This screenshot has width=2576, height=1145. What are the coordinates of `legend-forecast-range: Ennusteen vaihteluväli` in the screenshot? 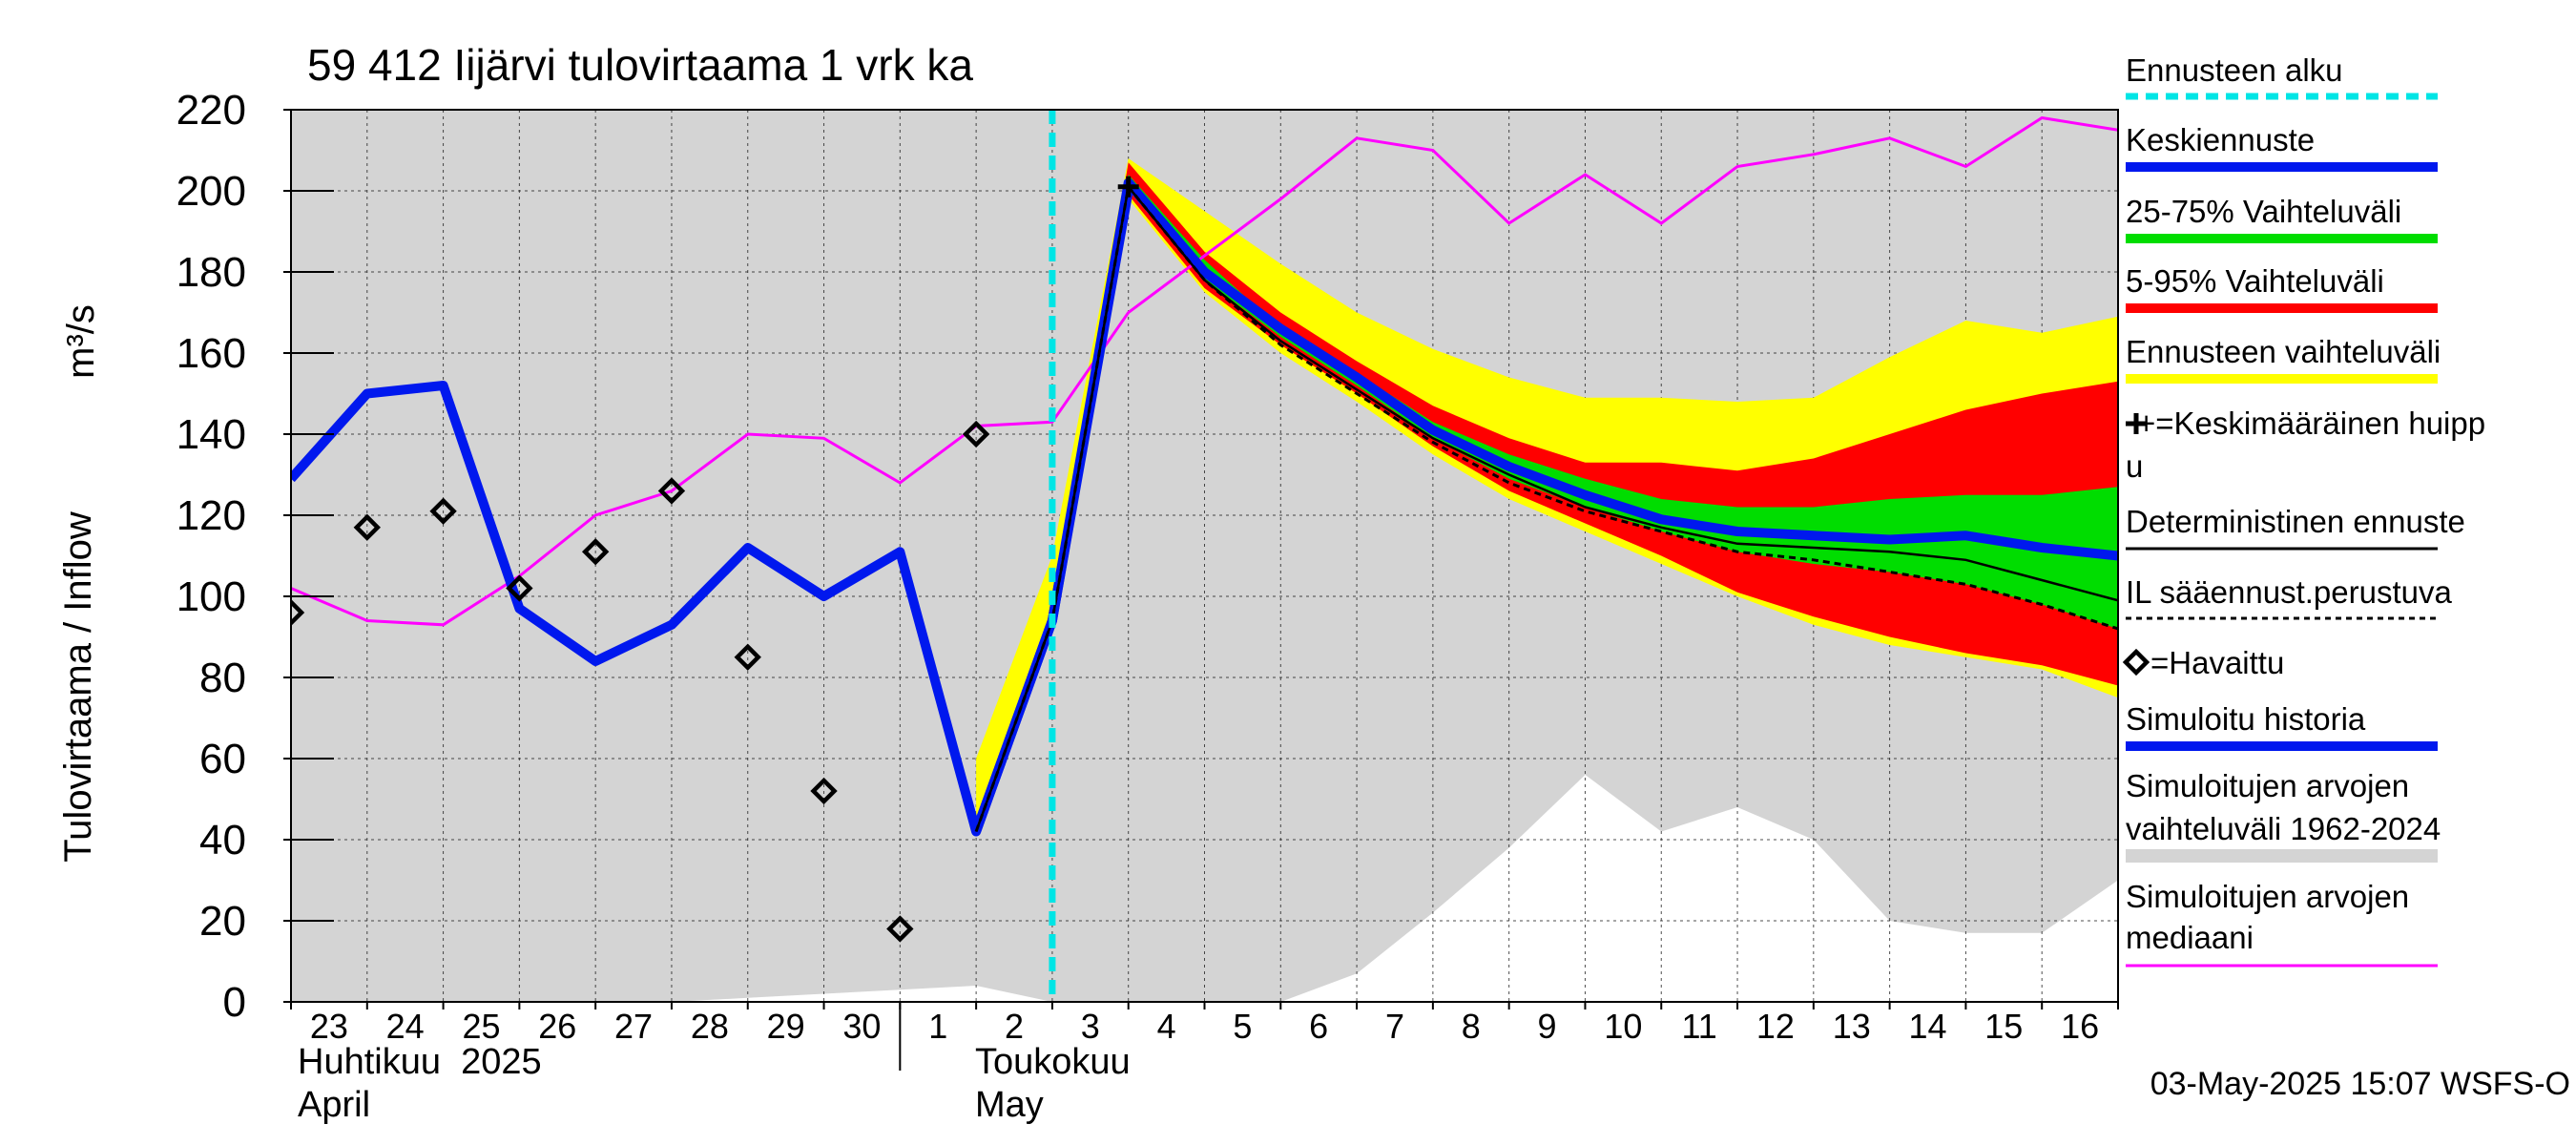 It's located at (2283, 359).